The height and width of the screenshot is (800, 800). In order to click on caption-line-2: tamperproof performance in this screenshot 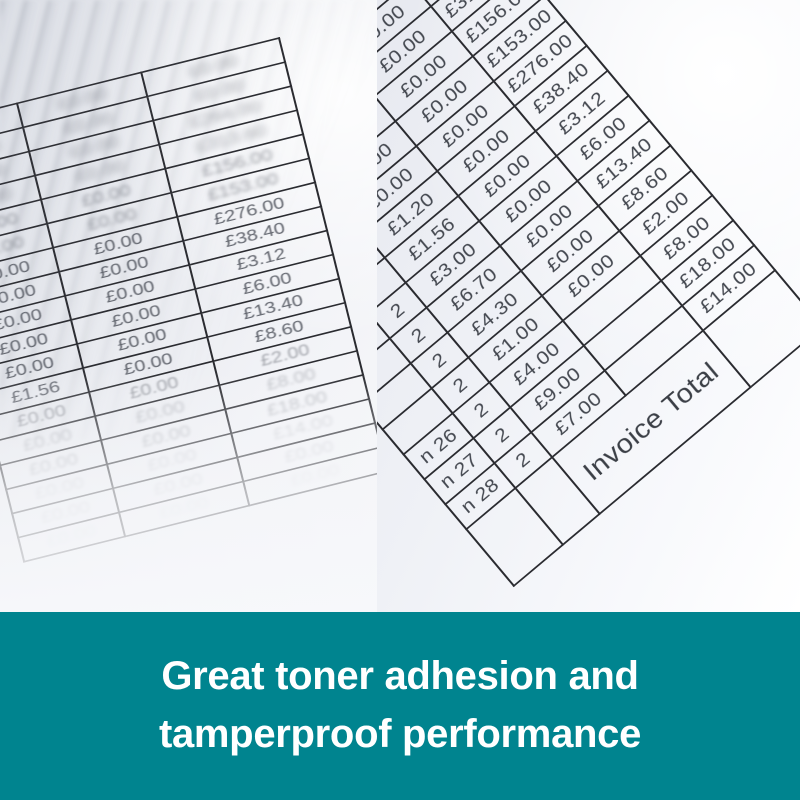, I will do `click(400, 734)`.